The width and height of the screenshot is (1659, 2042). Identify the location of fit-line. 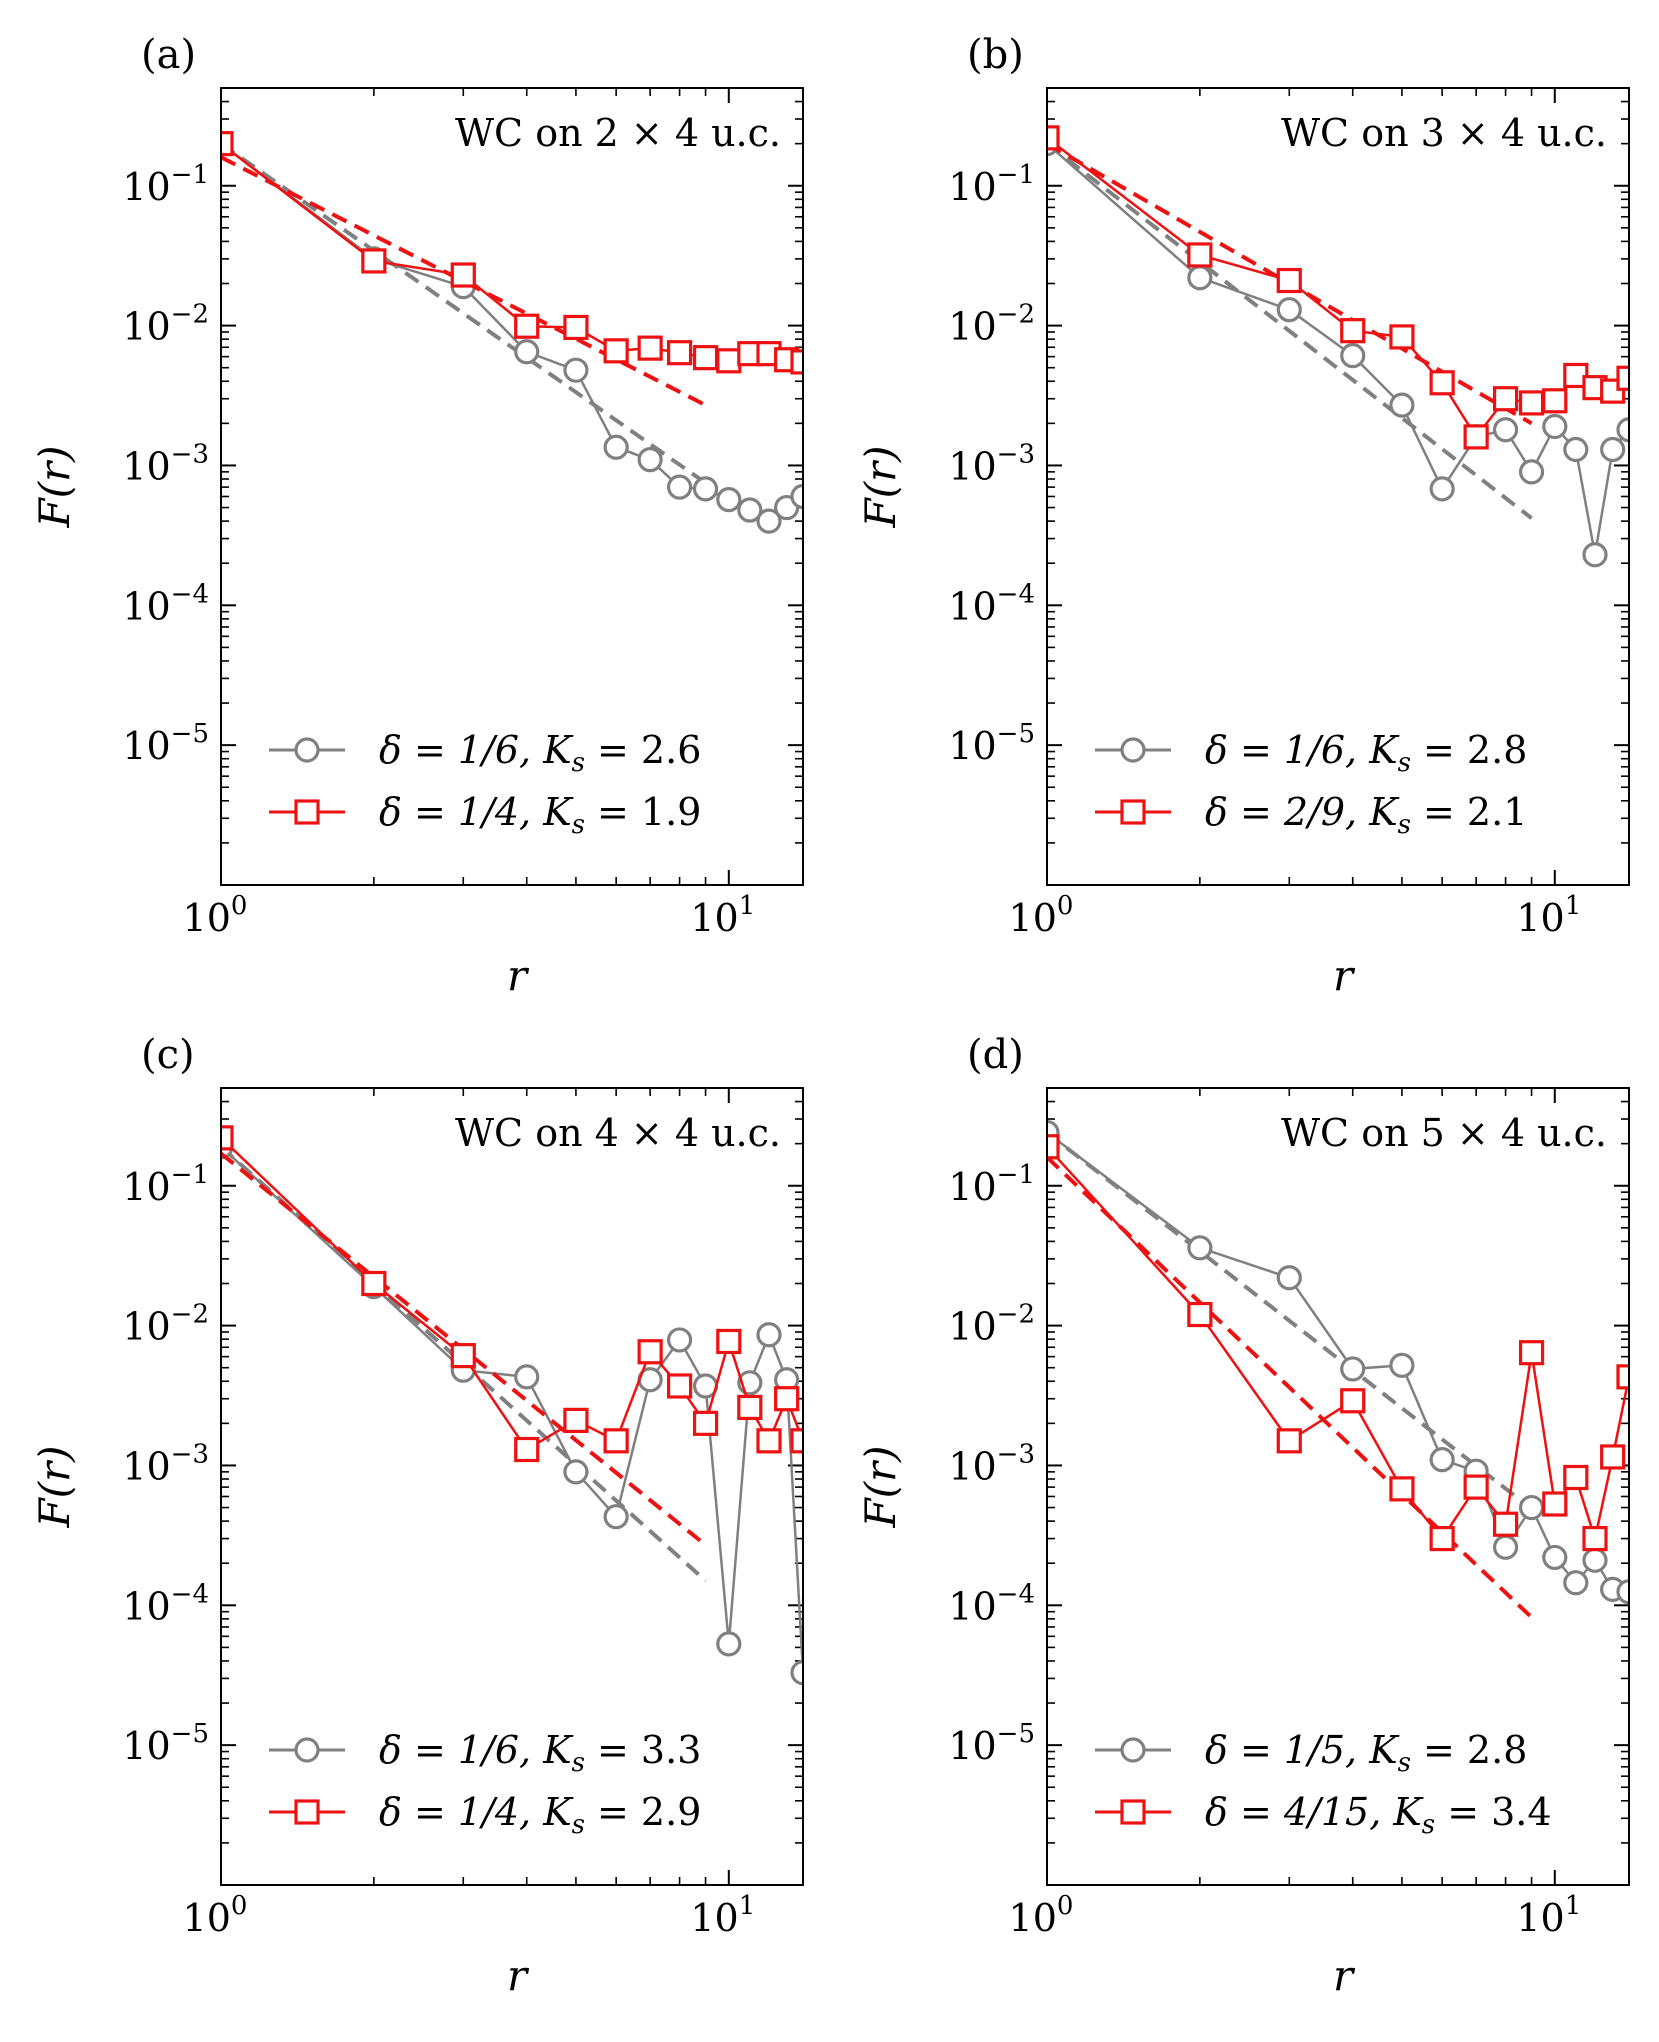
(1290, 331).